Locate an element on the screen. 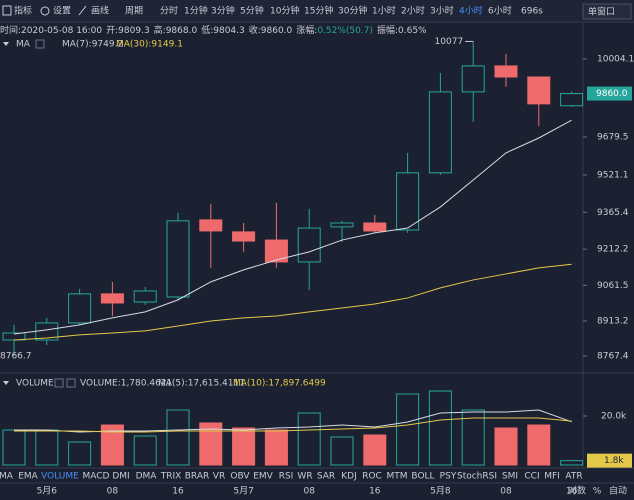 This screenshot has height=500, width=634. legend-entry: MA(30):9149.1 is located at coordinates (149, 45).